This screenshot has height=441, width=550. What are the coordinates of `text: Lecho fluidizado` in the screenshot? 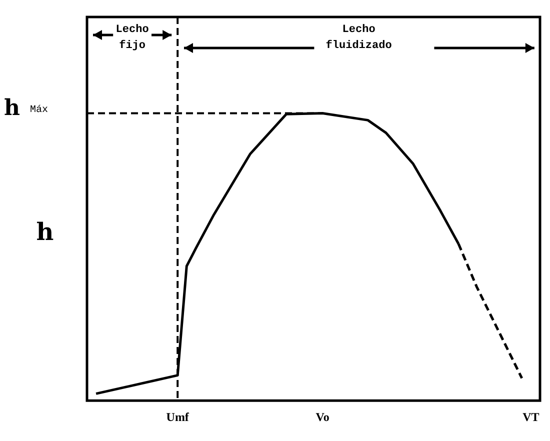 It's located at (359, 38).